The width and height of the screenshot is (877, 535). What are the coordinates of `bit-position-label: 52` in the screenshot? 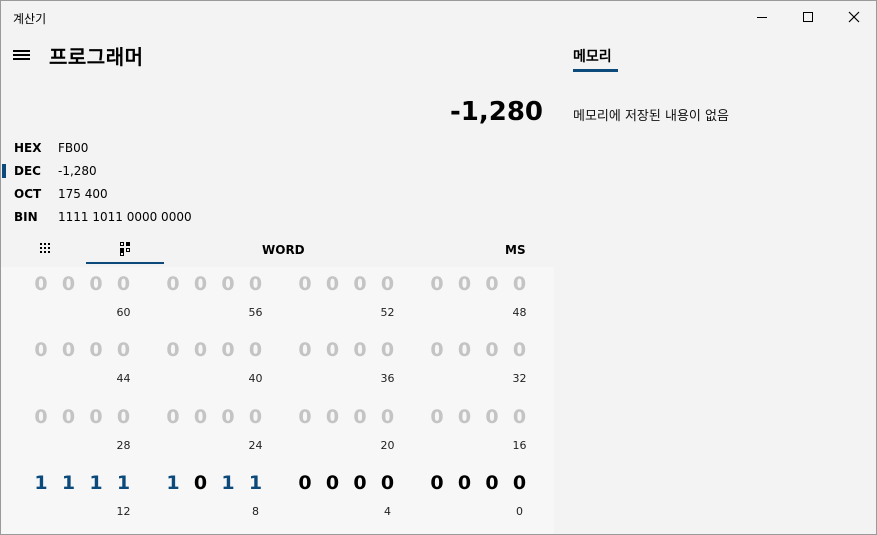 It's located at (387, 312).